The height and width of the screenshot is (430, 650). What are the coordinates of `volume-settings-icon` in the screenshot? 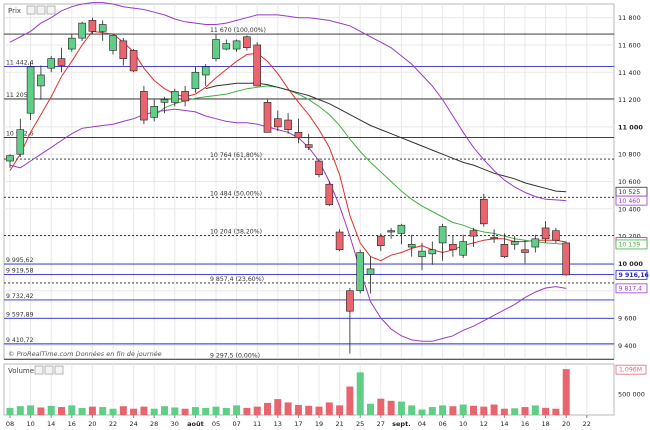 It's located at (49, 370).